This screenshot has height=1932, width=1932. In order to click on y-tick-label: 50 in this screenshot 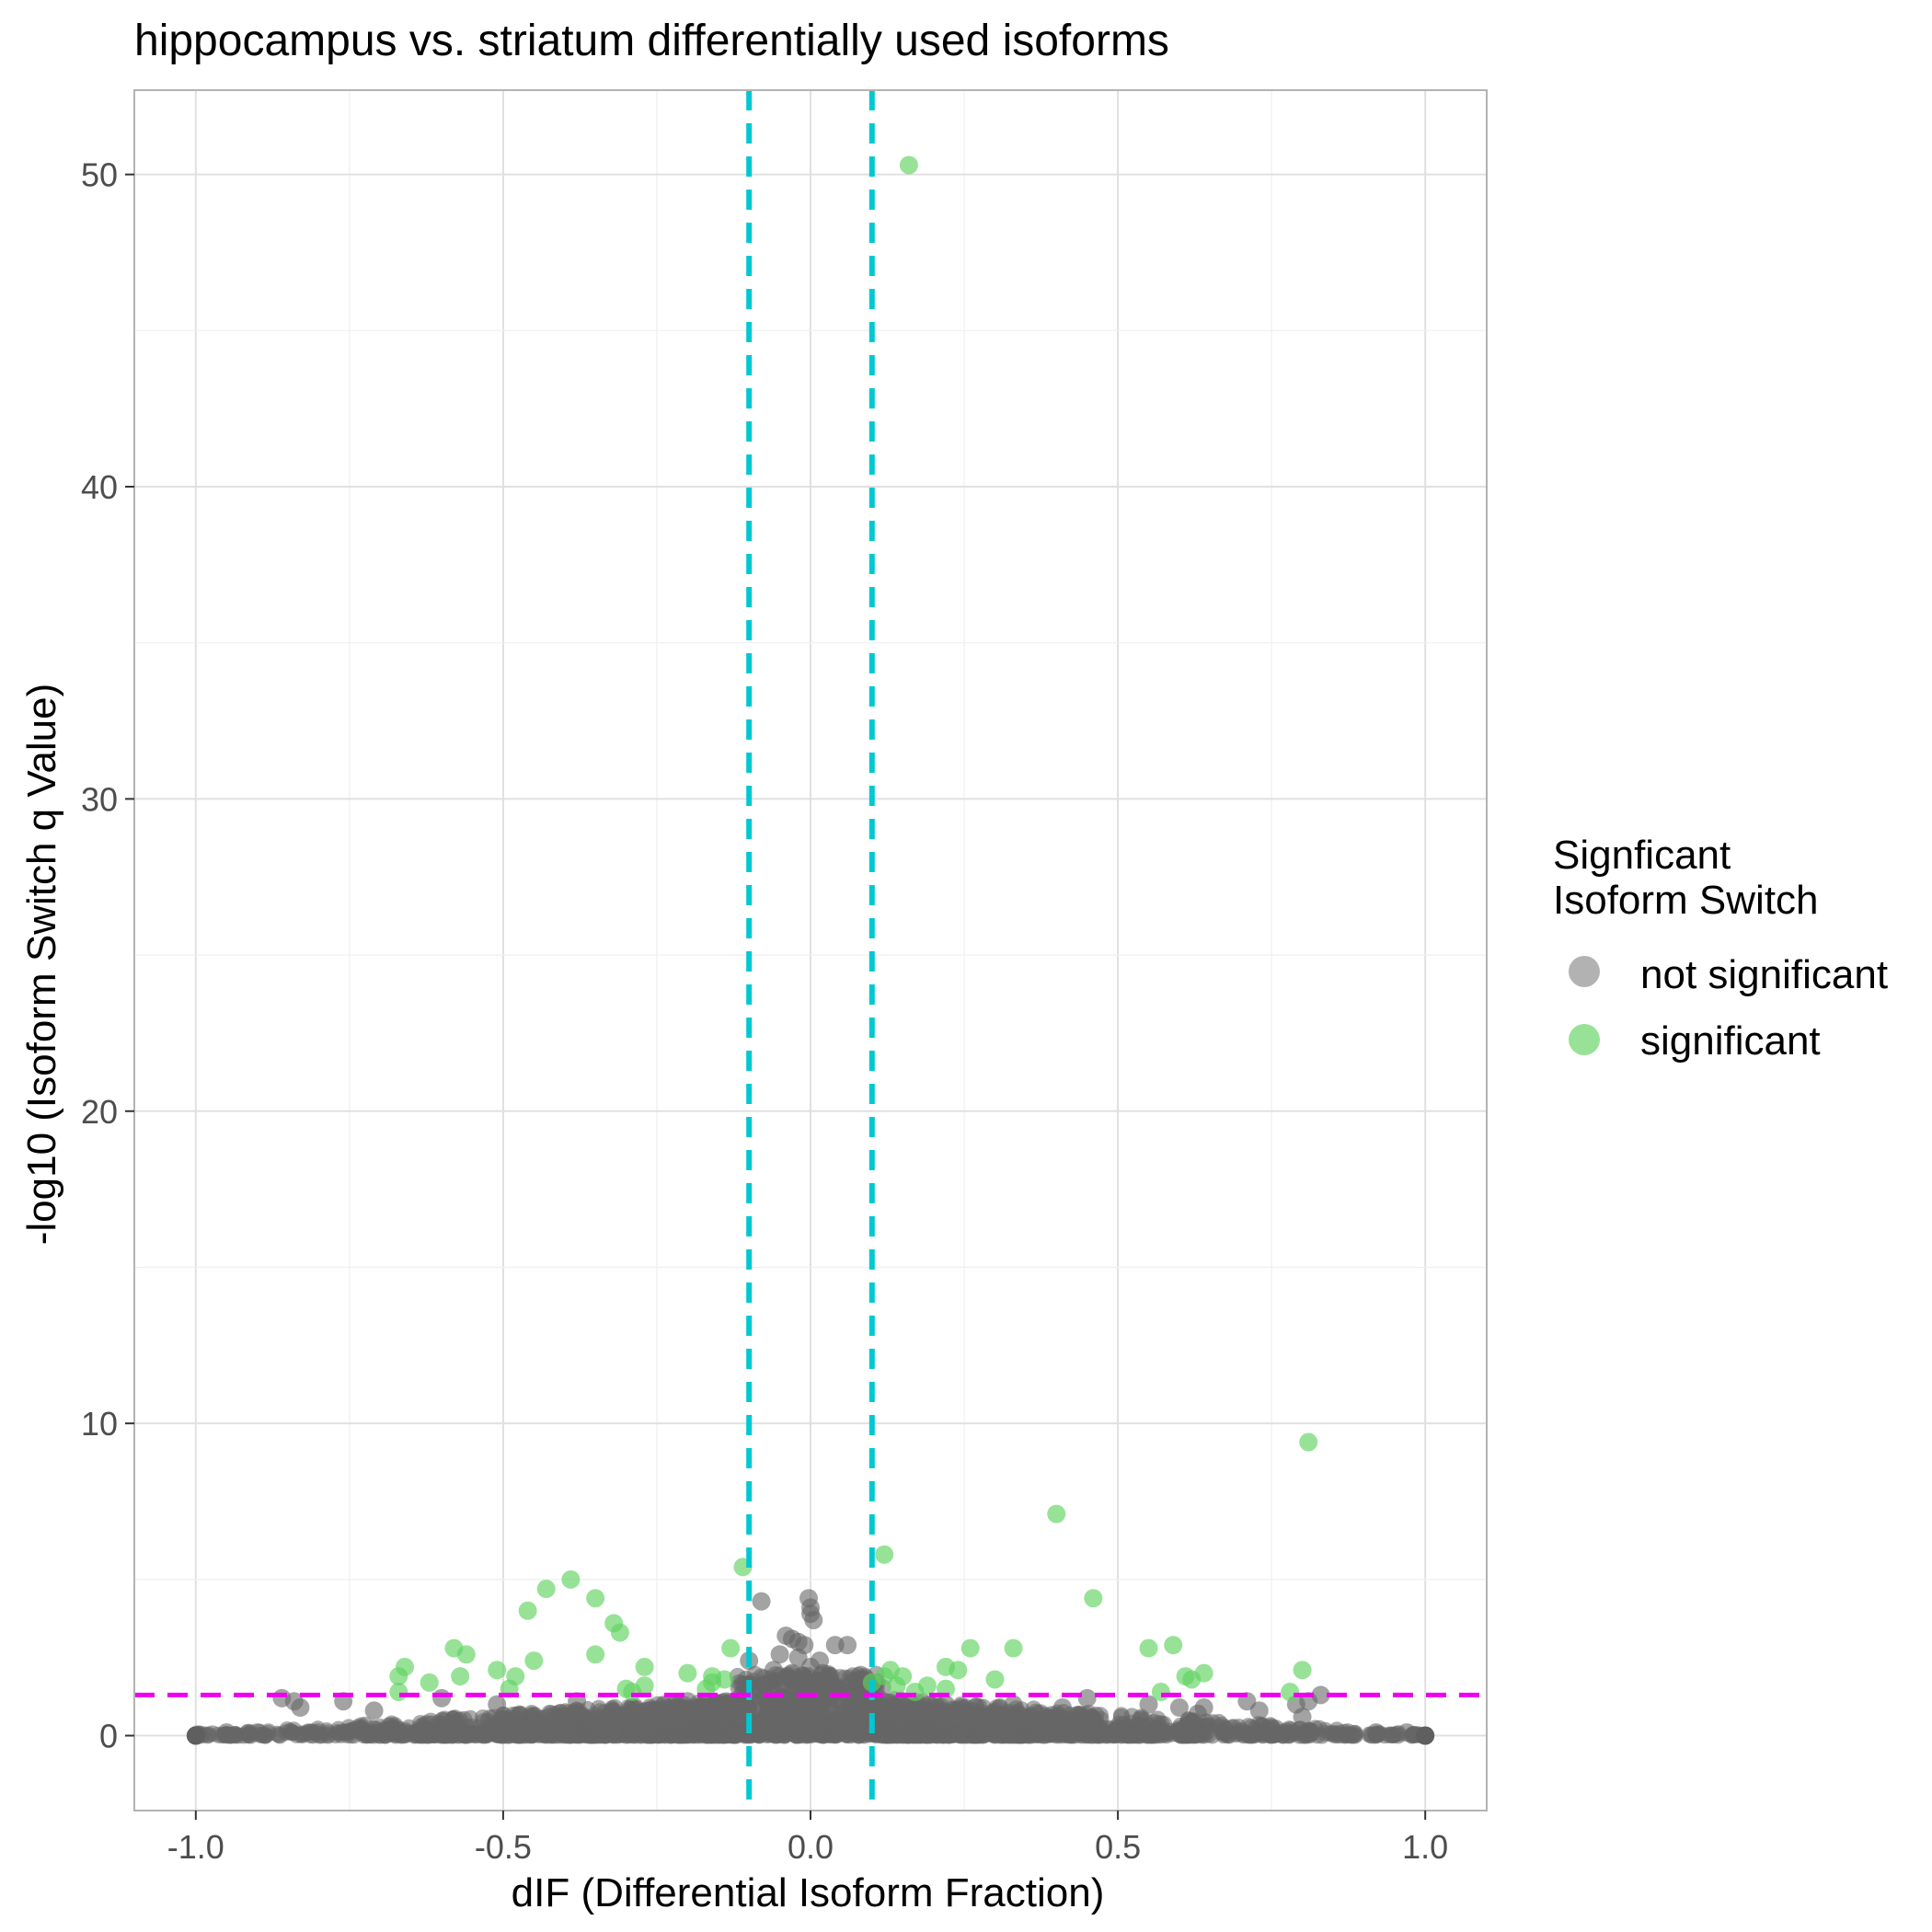, I will do `click(99, 175)`.